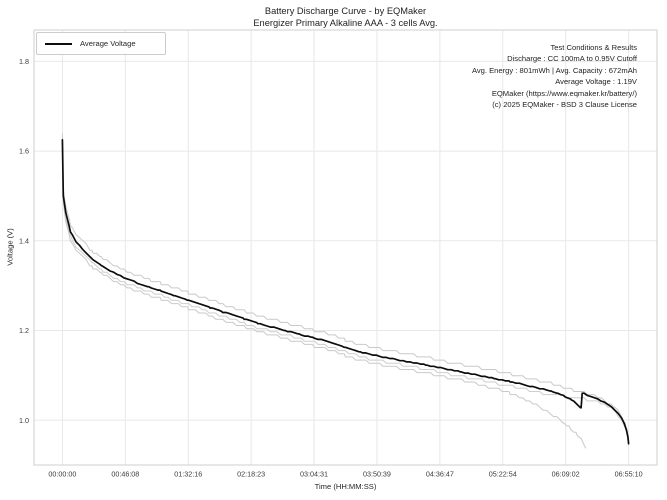  I want to click on info-line-discharge: Discharge : CC 100mA to 0.95V Cutoff, so click(572, 59).